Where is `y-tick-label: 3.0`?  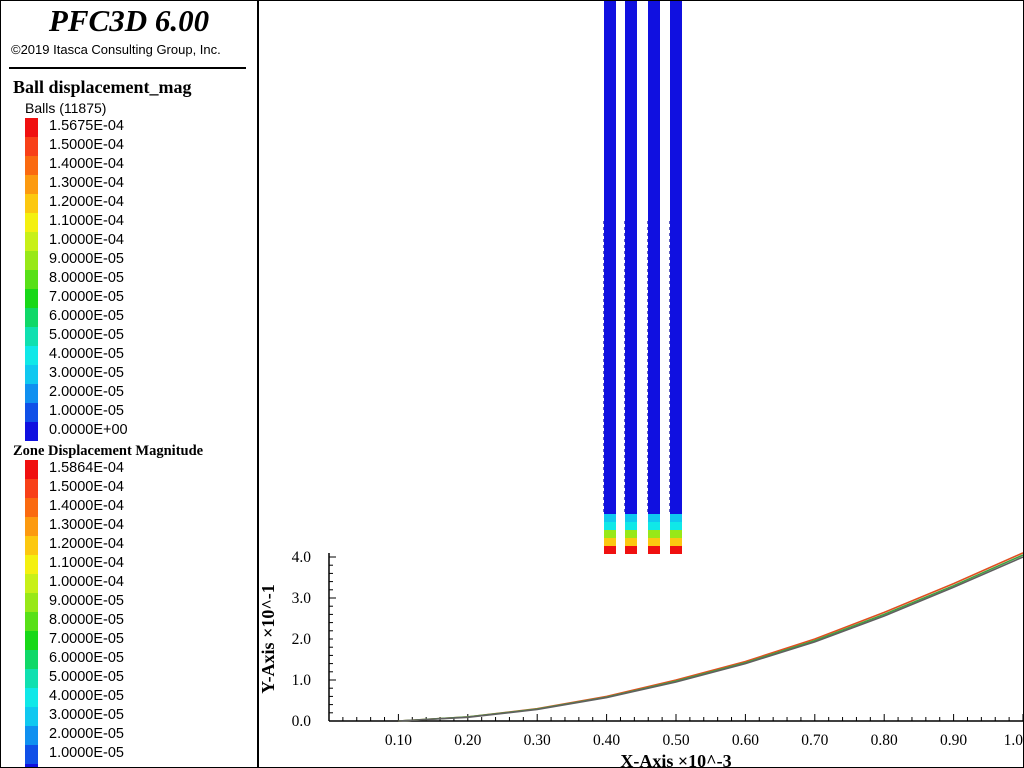 y-tick-label: 3.0 is located at coordinates (302, 598).